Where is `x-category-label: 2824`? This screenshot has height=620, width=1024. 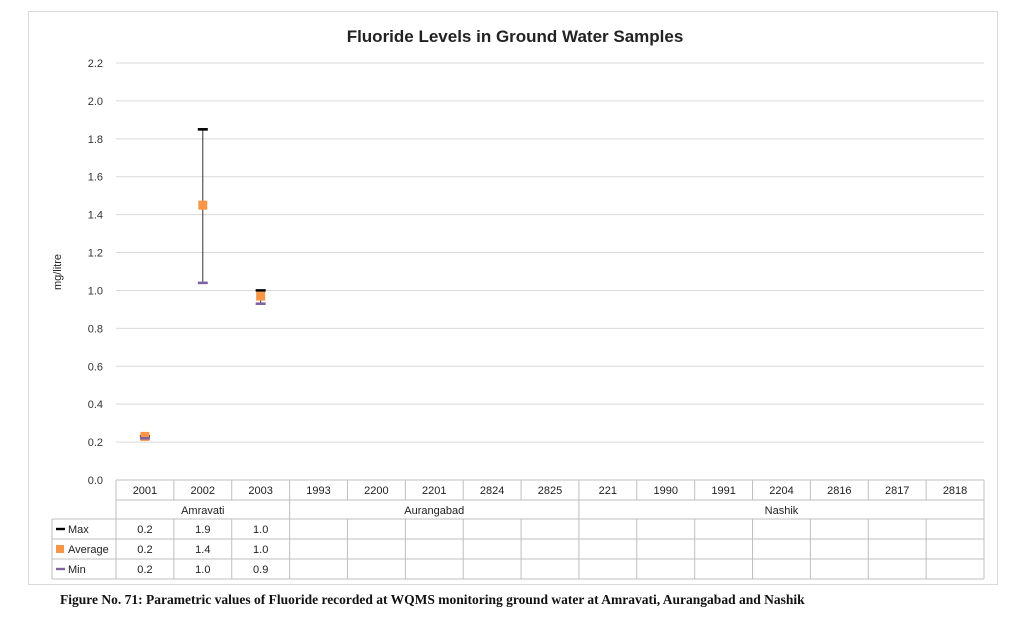
x-category-label: 2824 is located at coordinates (492, 491).